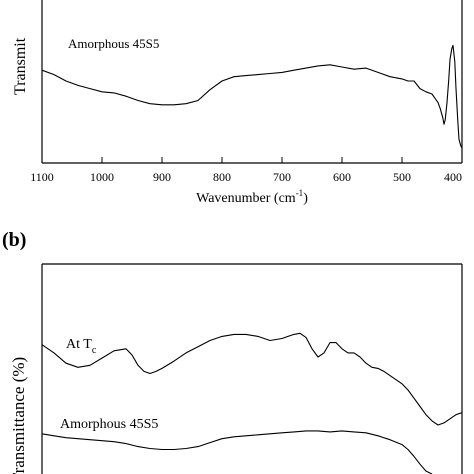 The width and height of the screenshot is (474, 474). What do you see at coordinates (342, 177) in the screenshot?
I see `panel-a-x-tick-label: 600` at bounding box center [342, 177].